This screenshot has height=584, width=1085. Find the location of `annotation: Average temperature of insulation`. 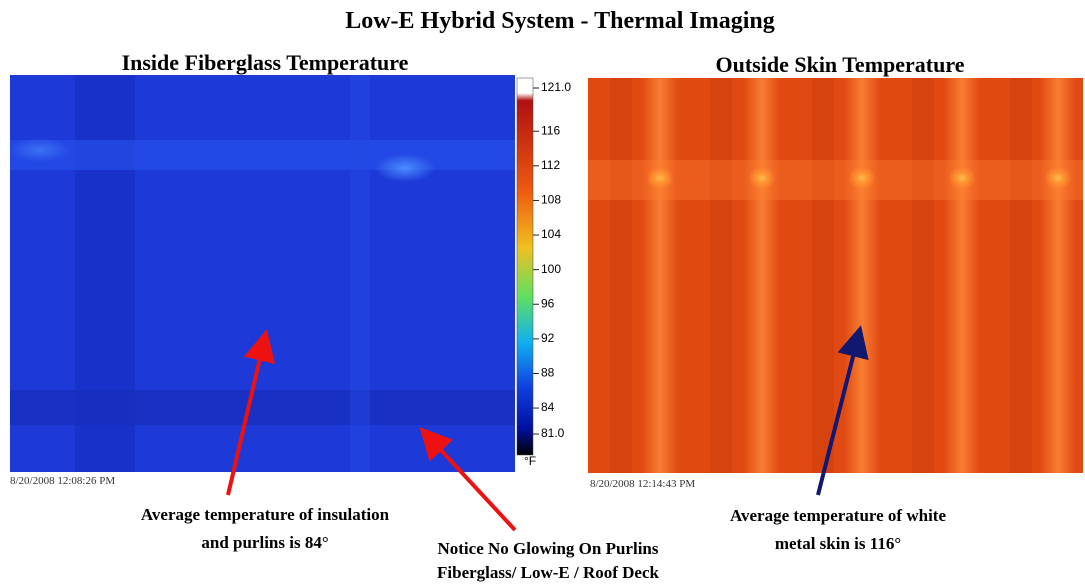

annotation: Average temperature of insulation is located at coordinates (265, 514).